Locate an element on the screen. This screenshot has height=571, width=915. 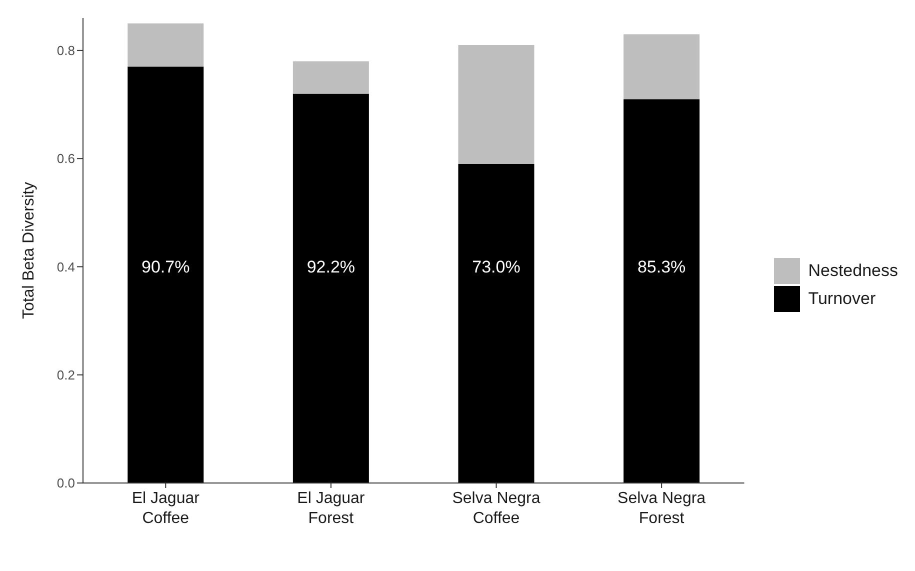
y-tick-label: 0.0 is located at coordinates (65, 483).